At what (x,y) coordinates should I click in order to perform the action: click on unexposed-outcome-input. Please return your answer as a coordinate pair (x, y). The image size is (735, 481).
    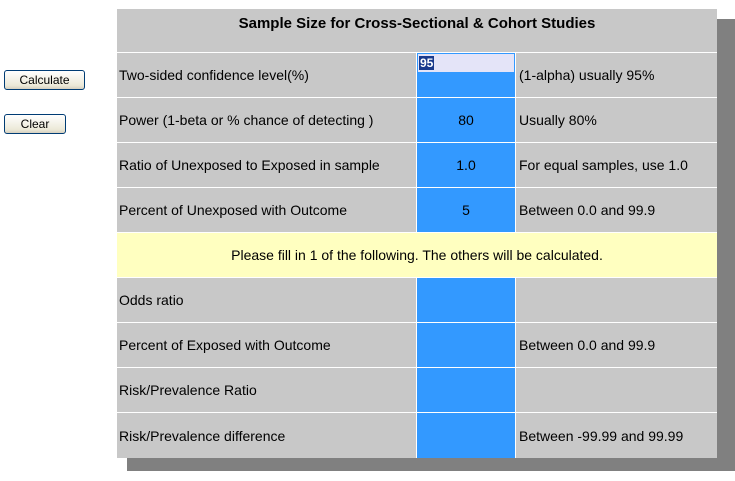
    Looking at the image, I should click on (466, 210).